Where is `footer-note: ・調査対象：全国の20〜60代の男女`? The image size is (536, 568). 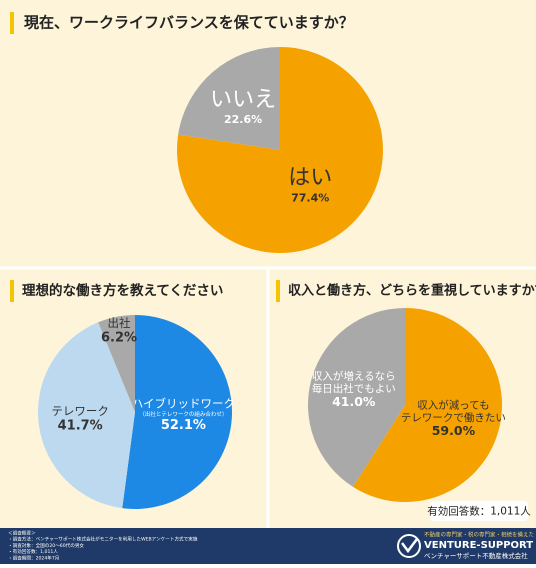
footer-note: ・調査対象：全国の20〜60代の男女 is located at coordinates (46, 545).